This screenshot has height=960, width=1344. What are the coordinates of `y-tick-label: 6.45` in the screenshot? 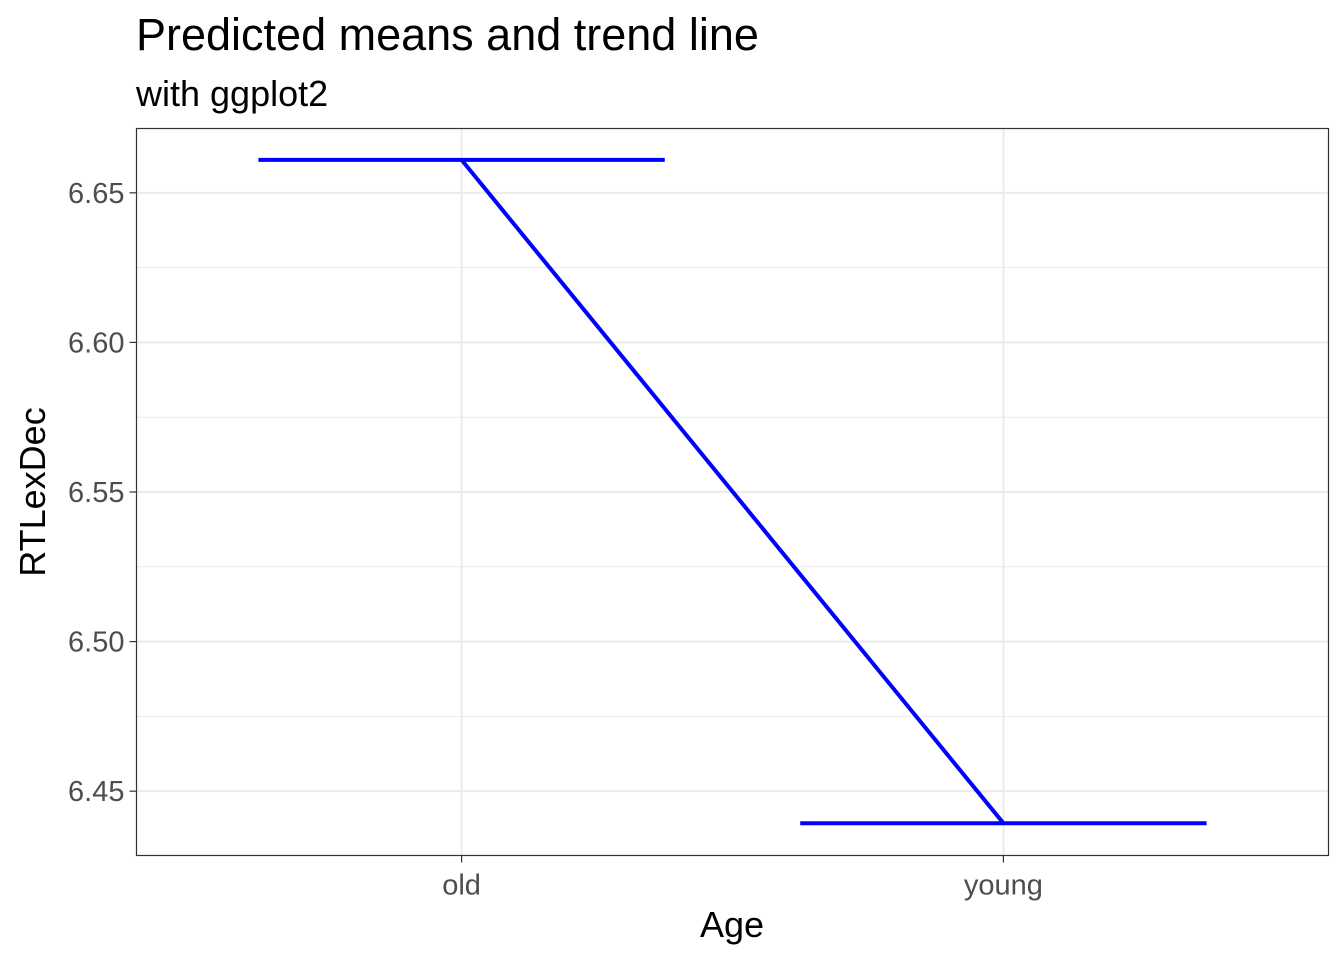 It's located at (96, 792).